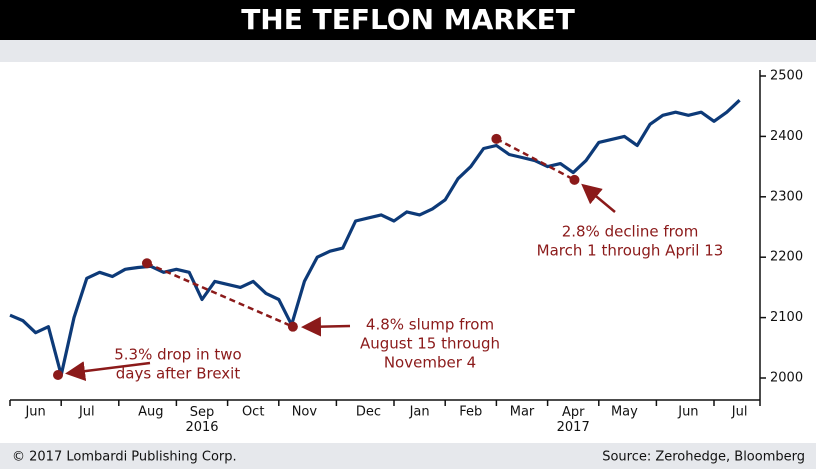  Describe the element at coordinates (430, 363) in the screenshot. I see `annotation-text: November 4` at that location.